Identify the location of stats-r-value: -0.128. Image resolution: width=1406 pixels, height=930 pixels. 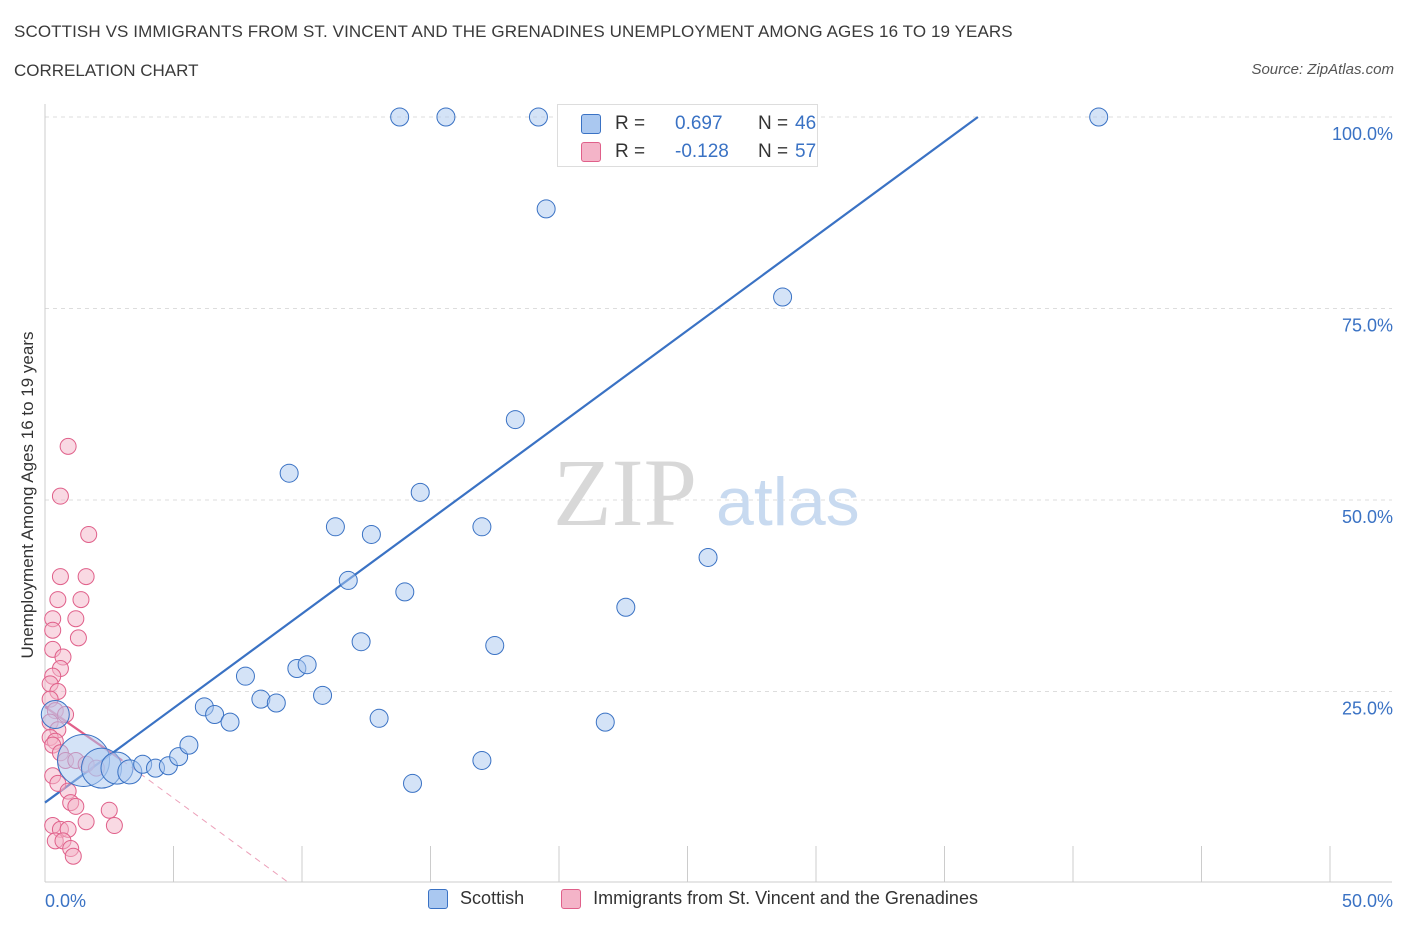
(702, 151).